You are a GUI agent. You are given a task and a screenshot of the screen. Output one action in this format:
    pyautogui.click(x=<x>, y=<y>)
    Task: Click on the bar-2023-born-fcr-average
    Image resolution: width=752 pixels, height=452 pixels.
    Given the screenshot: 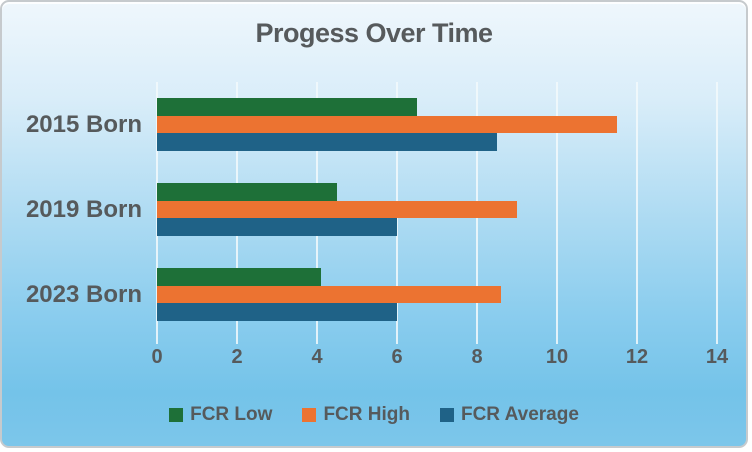 What is the action you would take?
    pyautogui.click(x=277, y=312)
    